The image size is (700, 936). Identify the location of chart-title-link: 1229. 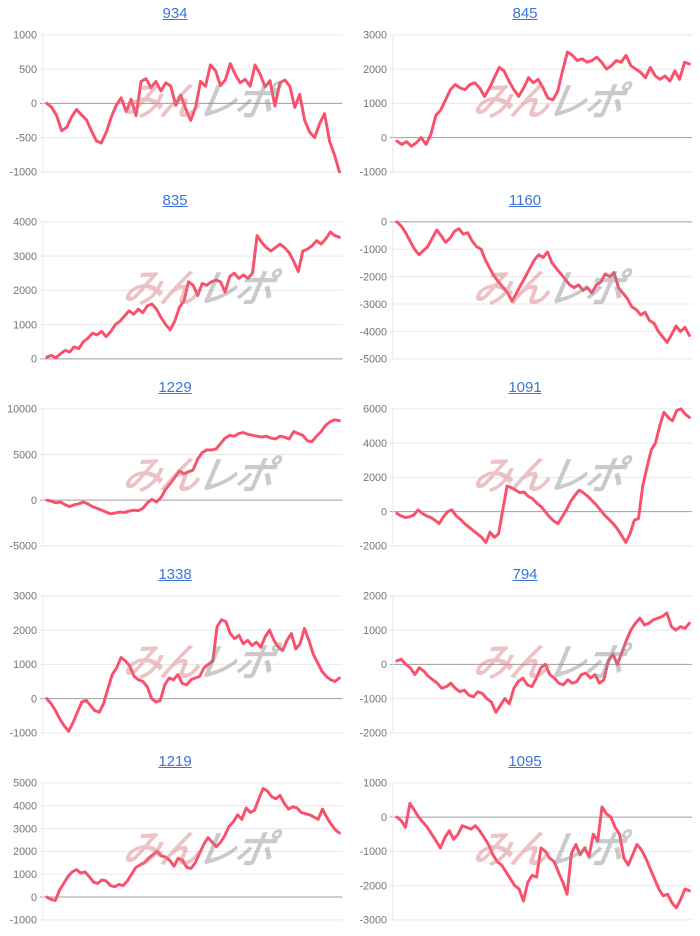
(175, 387).